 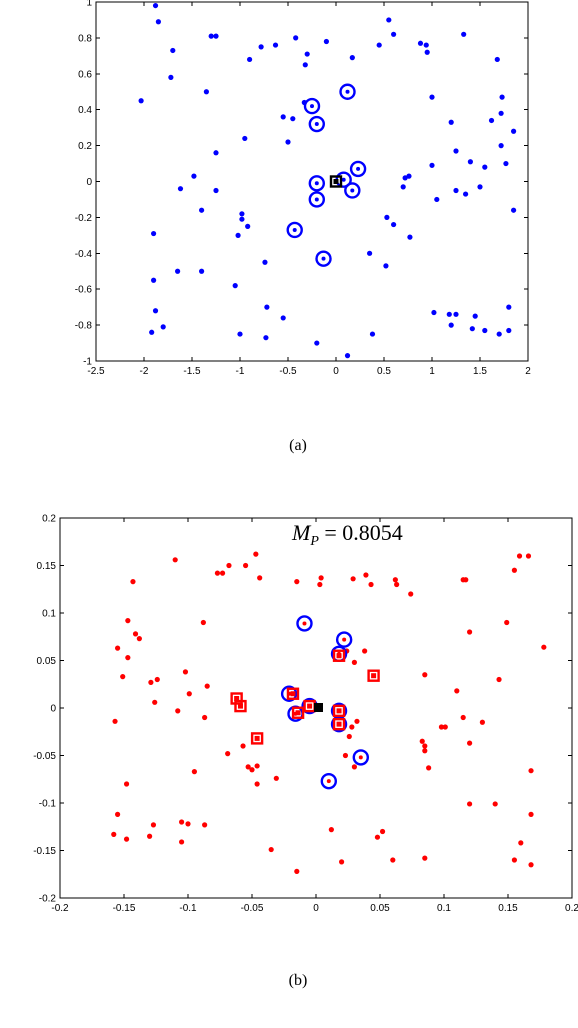 I want to click on y-tick-label: -0.15, so click(x=44, y=851).